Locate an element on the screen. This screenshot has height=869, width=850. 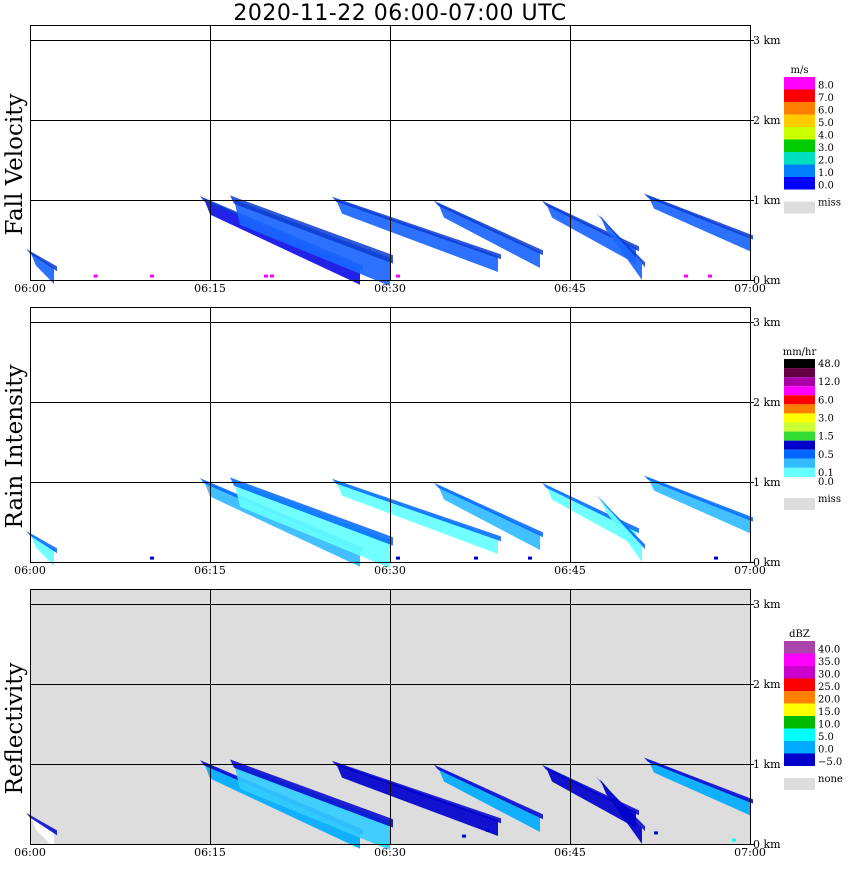
panel-ylabel: Fall Velocity is located at coordinates (15, 165).